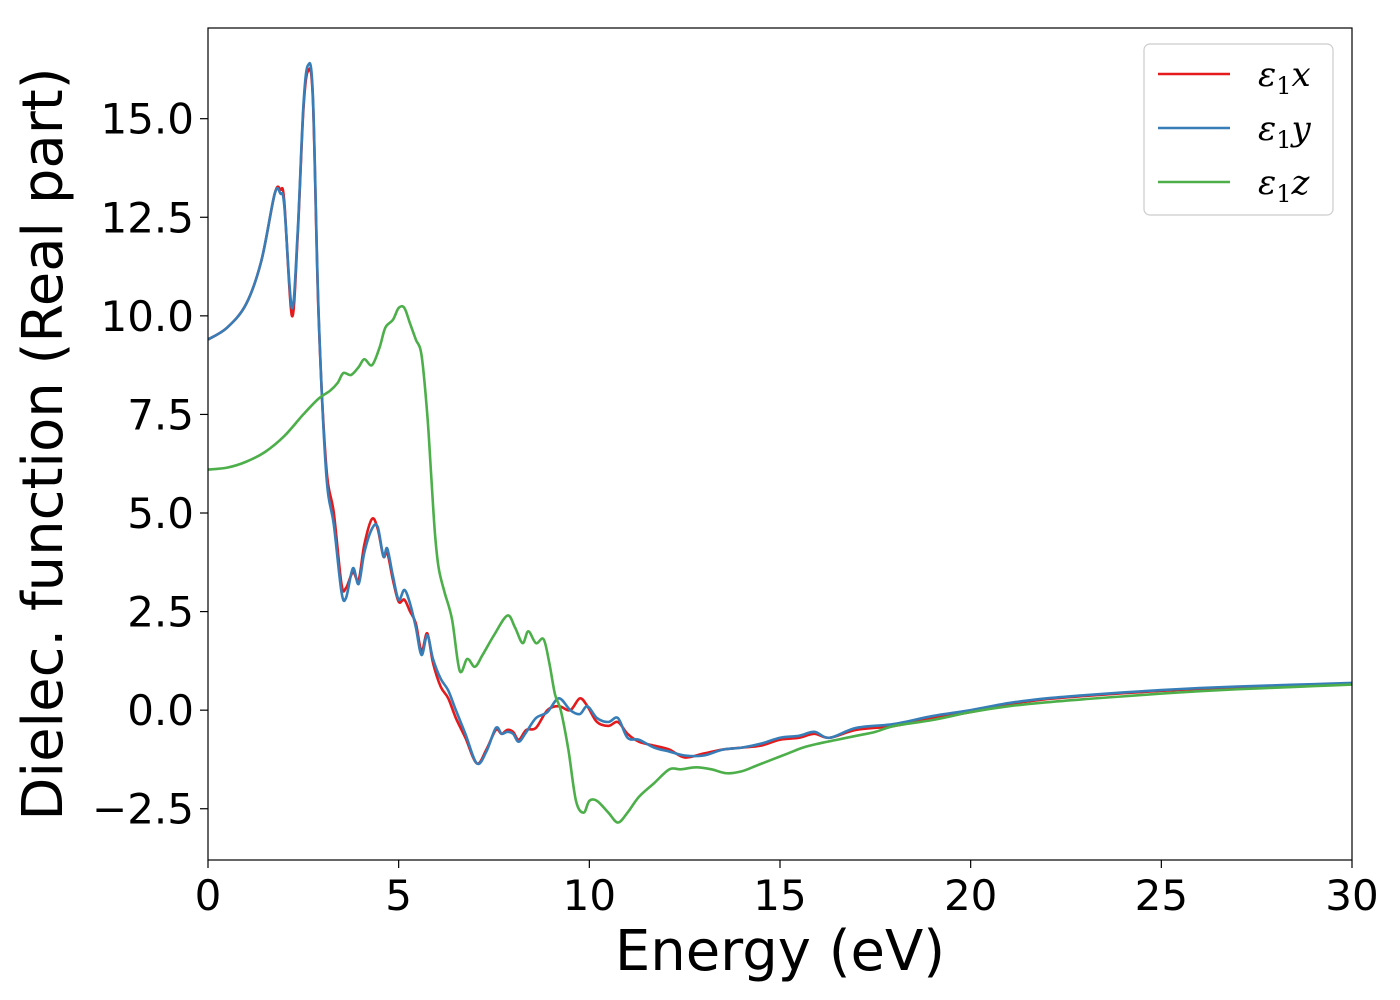 The width and height of the screenshot is (1400, 1000). Describe the element at coordinates (160, 414) in the screenshot. I see `y-tick-label: 7.5` at that location.